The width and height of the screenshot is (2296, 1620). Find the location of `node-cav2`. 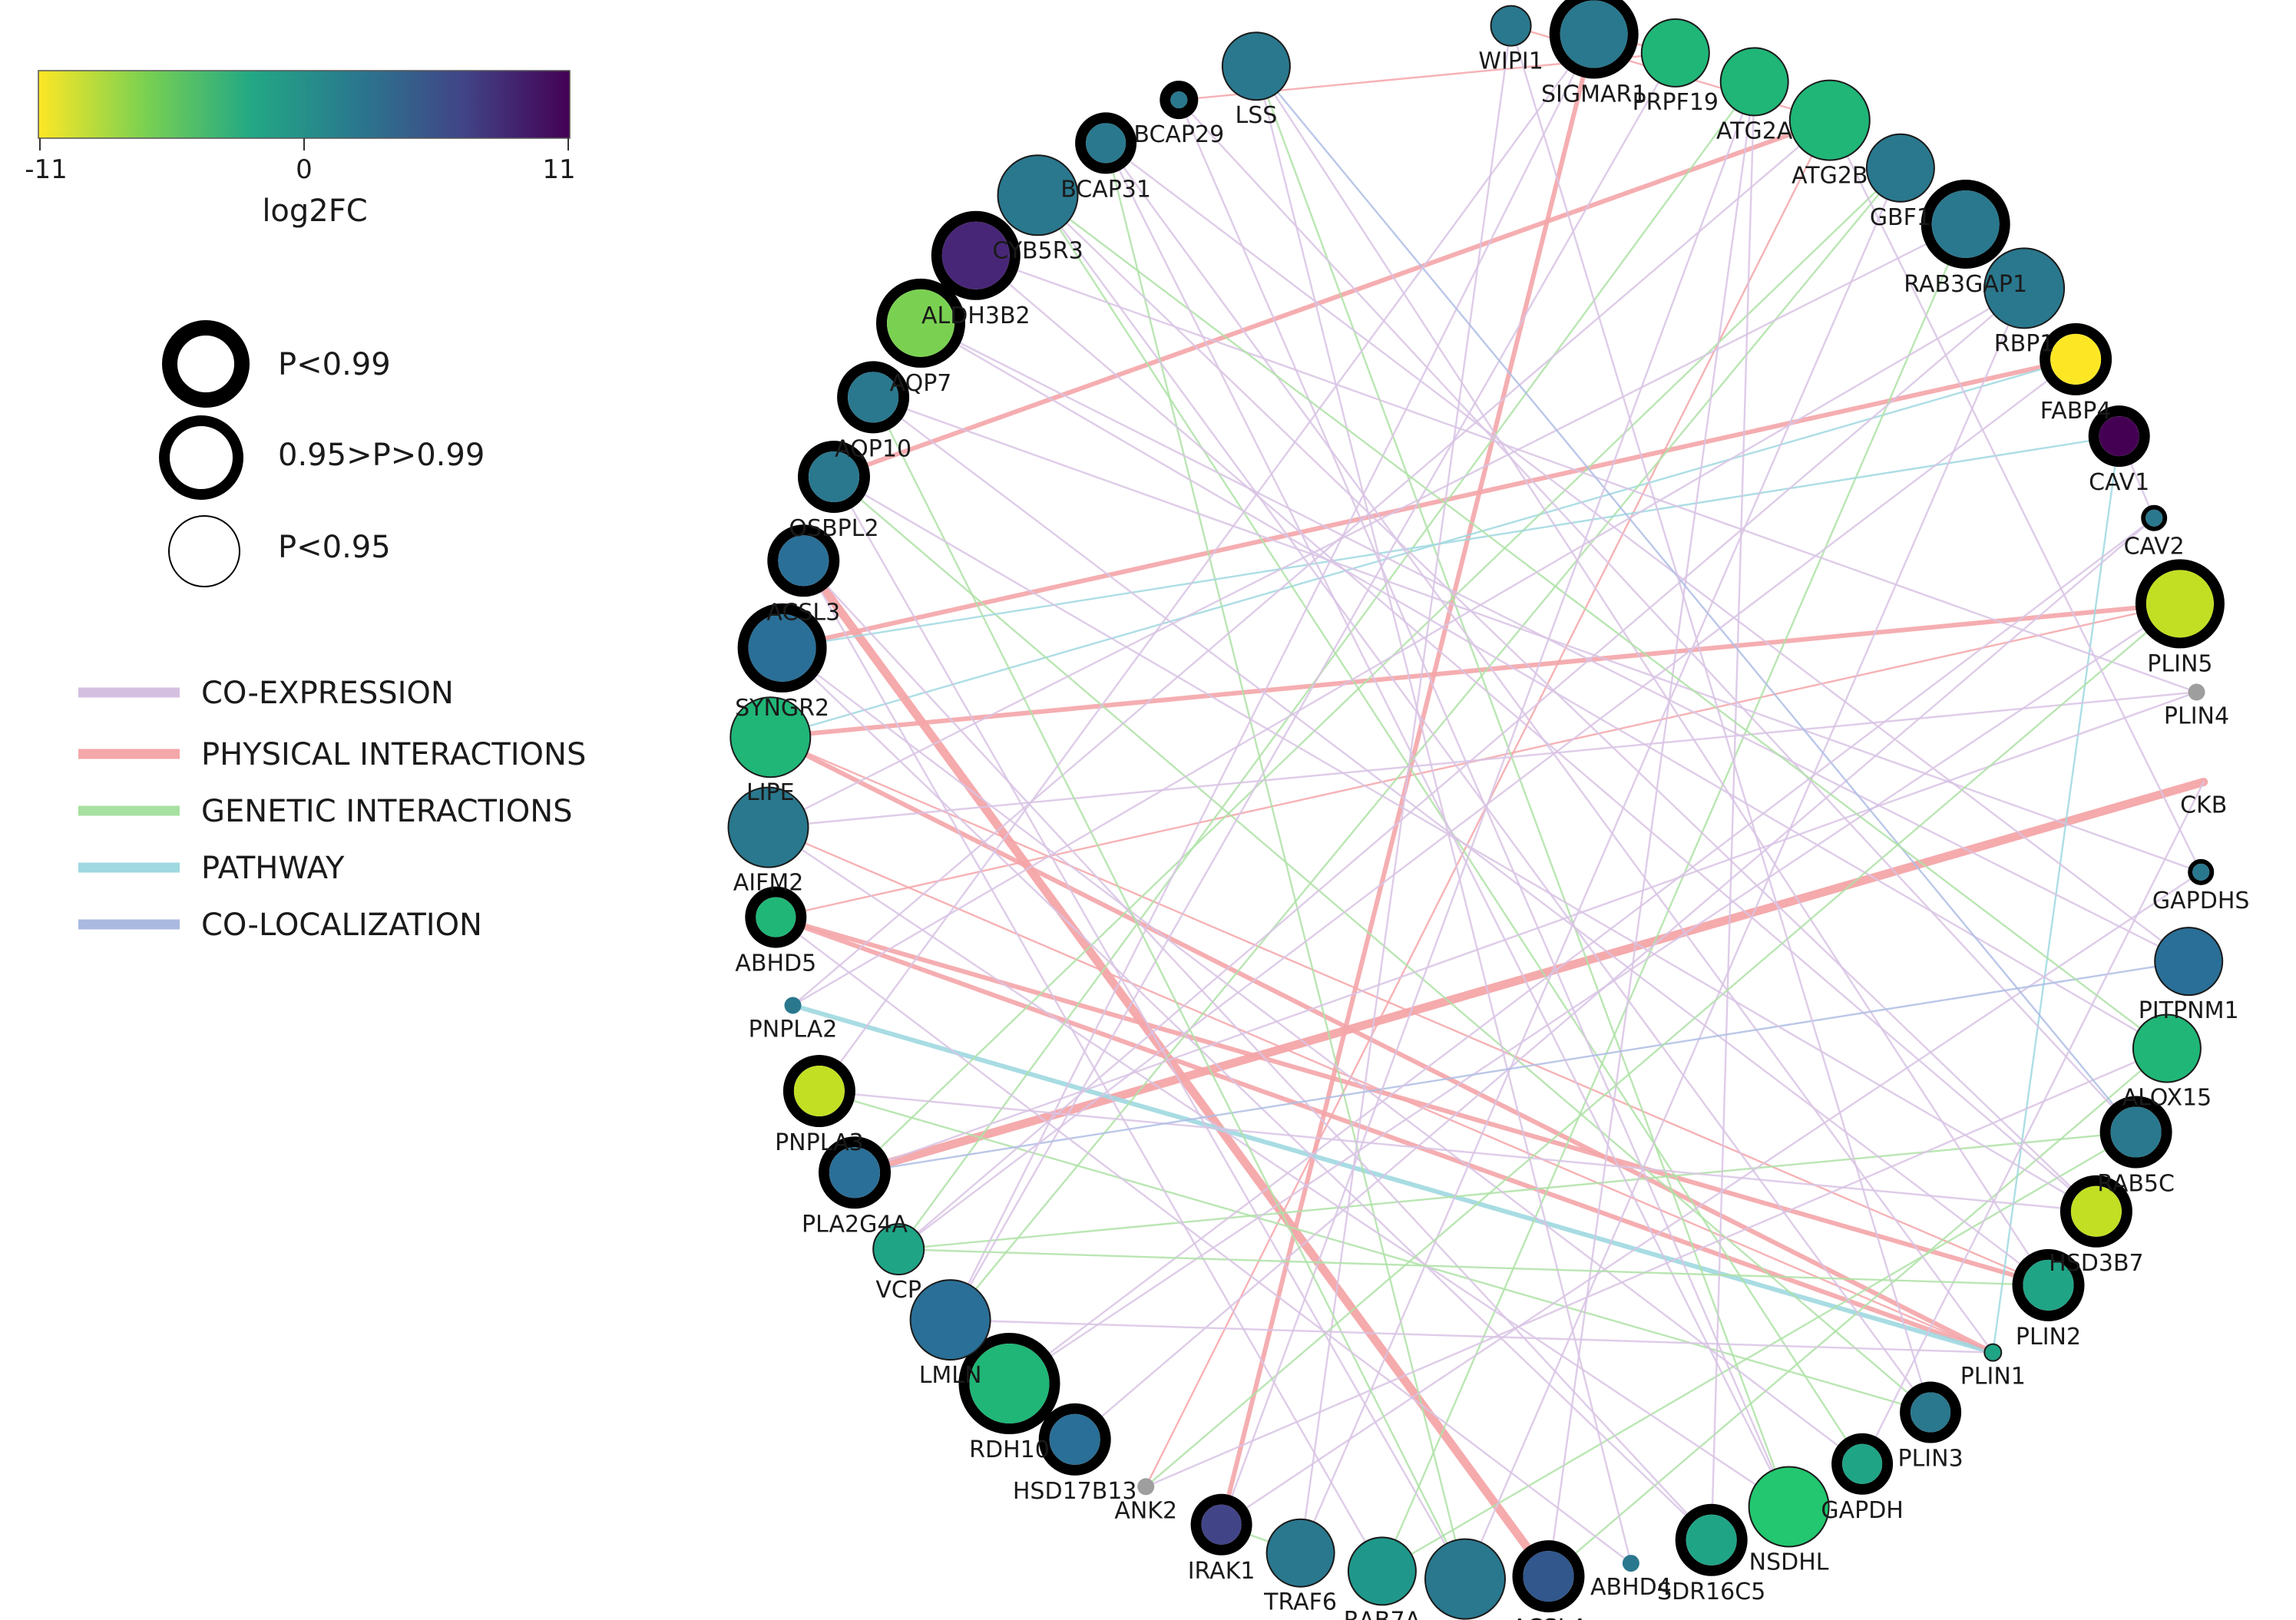

node-cav2 is located at coordinates (2154, 518).